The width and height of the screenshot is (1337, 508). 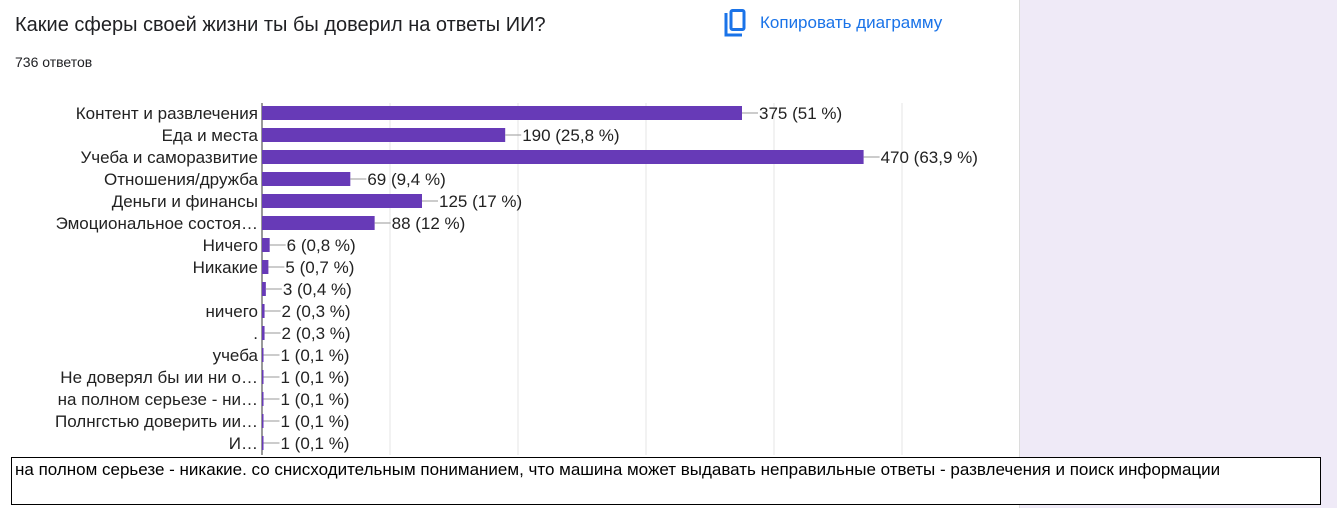 I want to click on category-label: Никакие, so click(x=225, y=267).